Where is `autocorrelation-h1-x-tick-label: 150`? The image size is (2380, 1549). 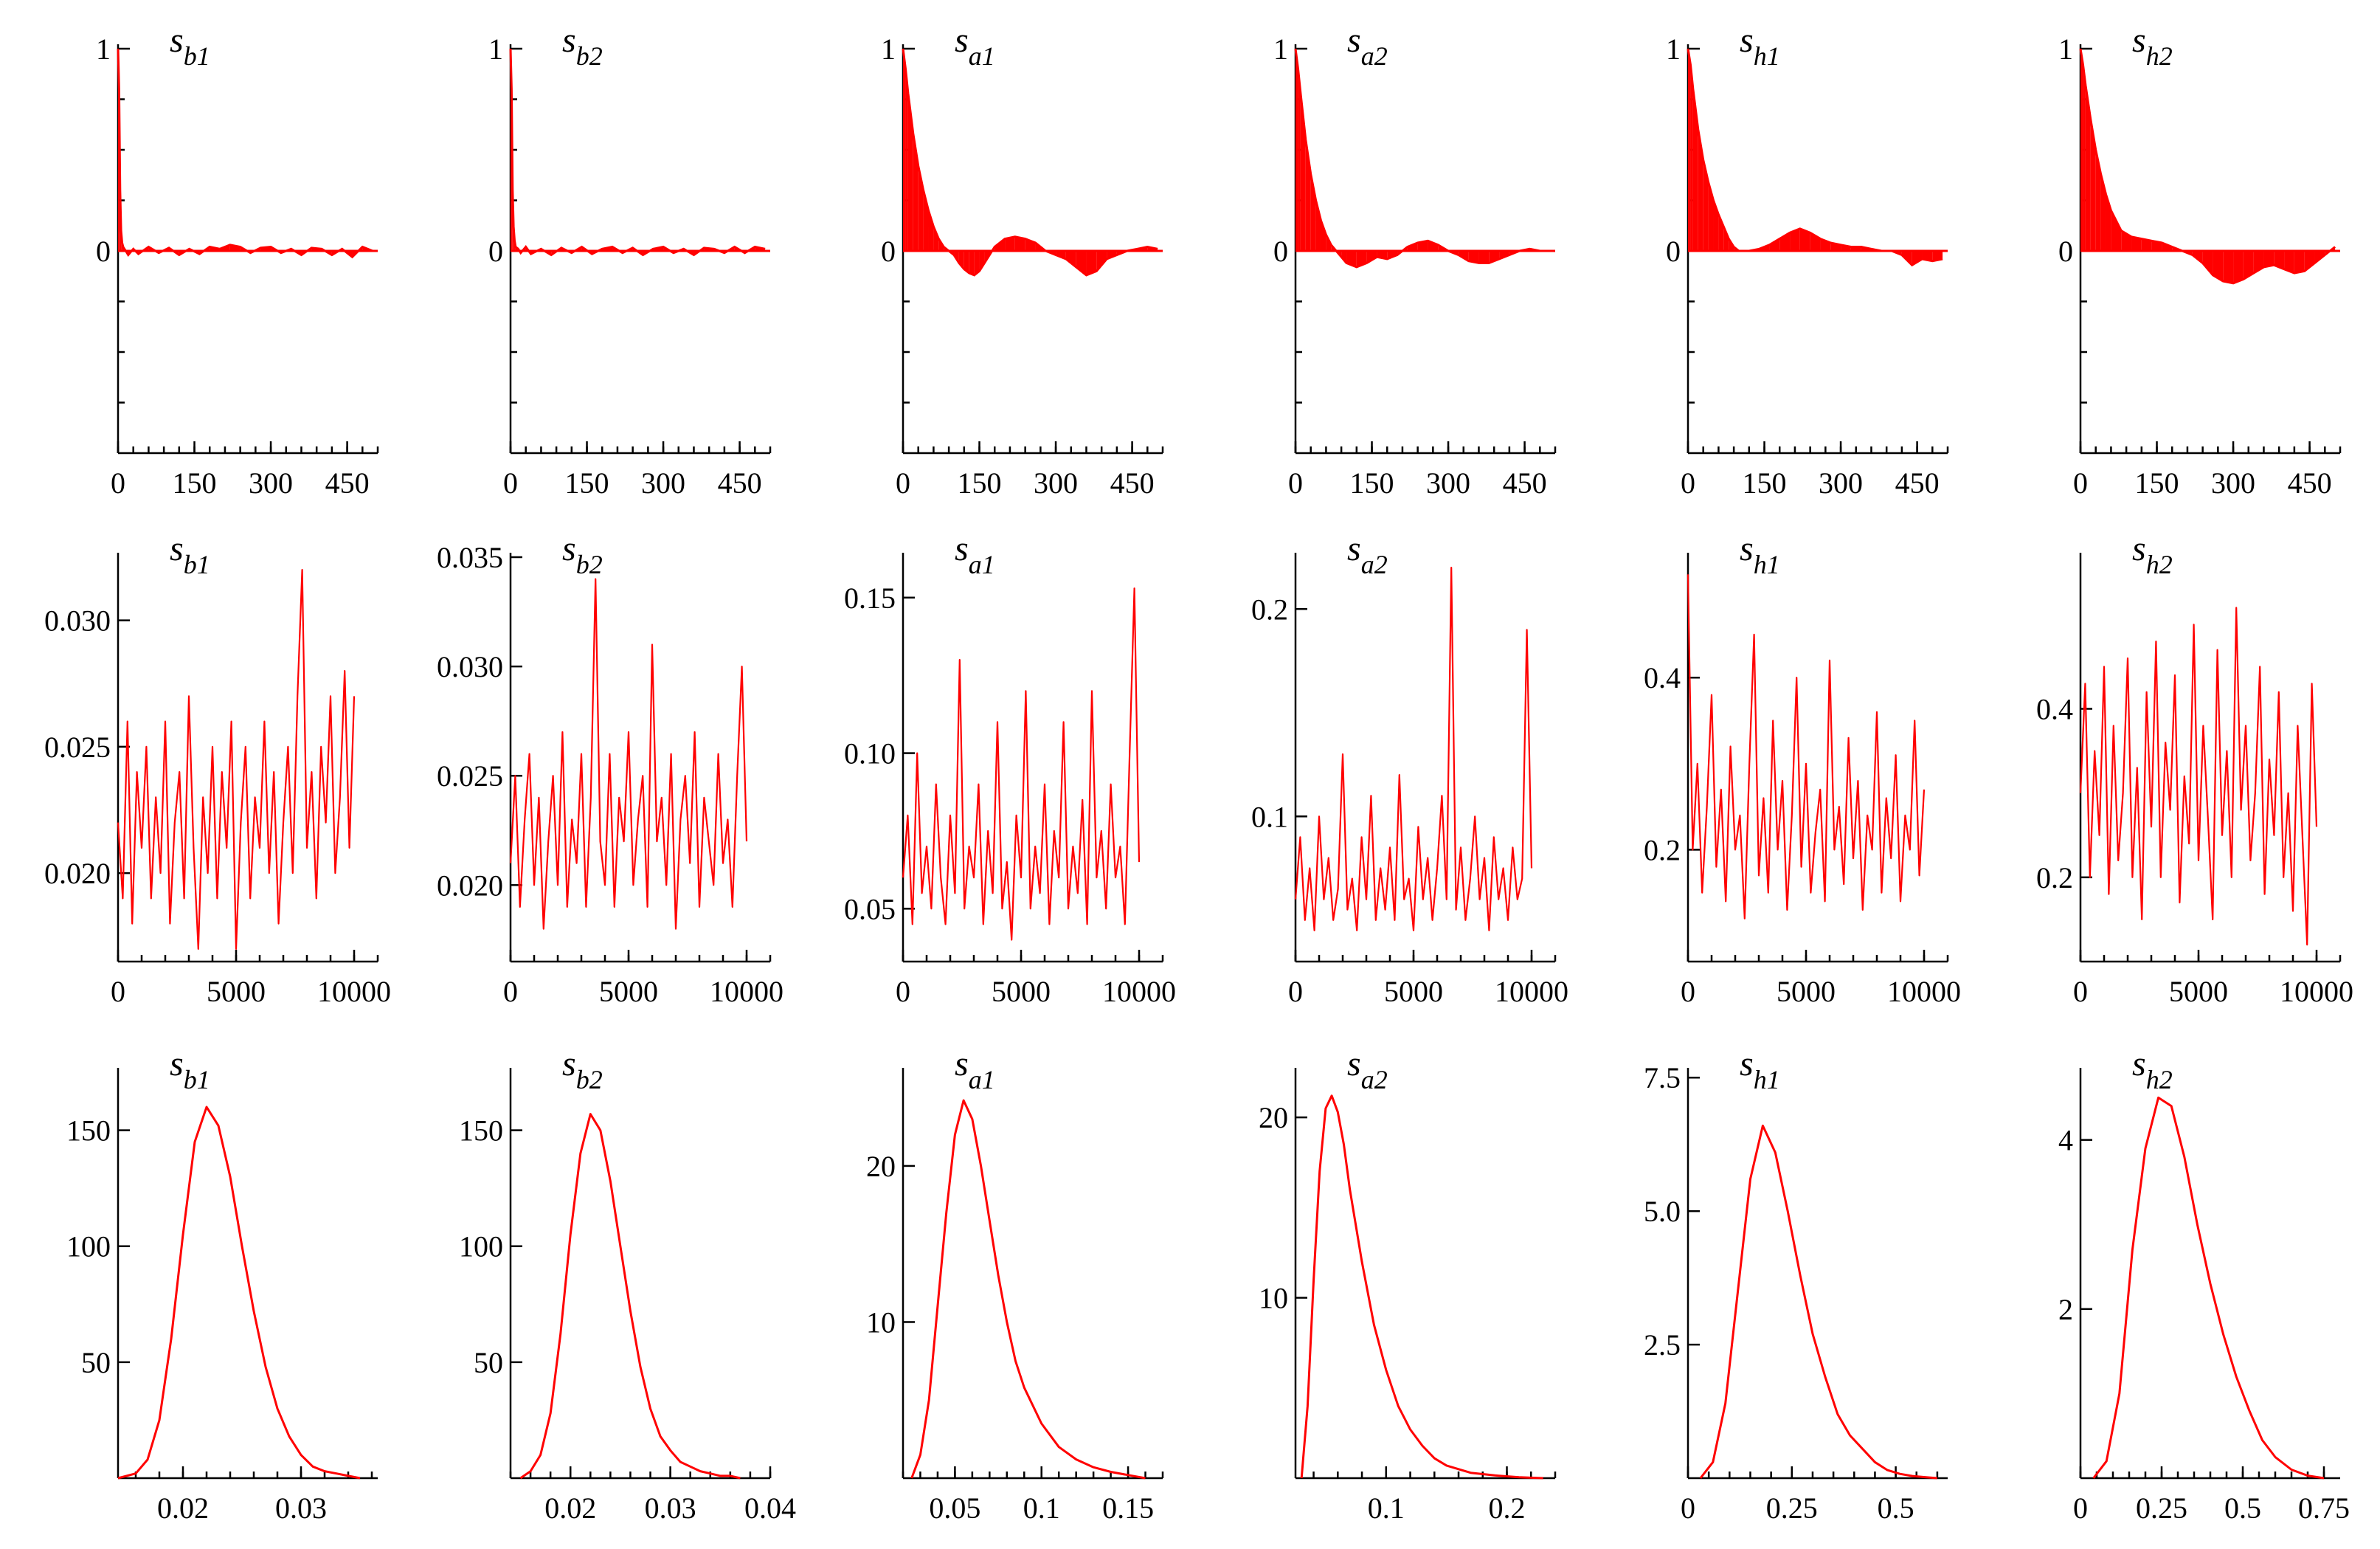
autocorrelation-h1-x-tick-label: 150 is located at coordinates (1765, 483).